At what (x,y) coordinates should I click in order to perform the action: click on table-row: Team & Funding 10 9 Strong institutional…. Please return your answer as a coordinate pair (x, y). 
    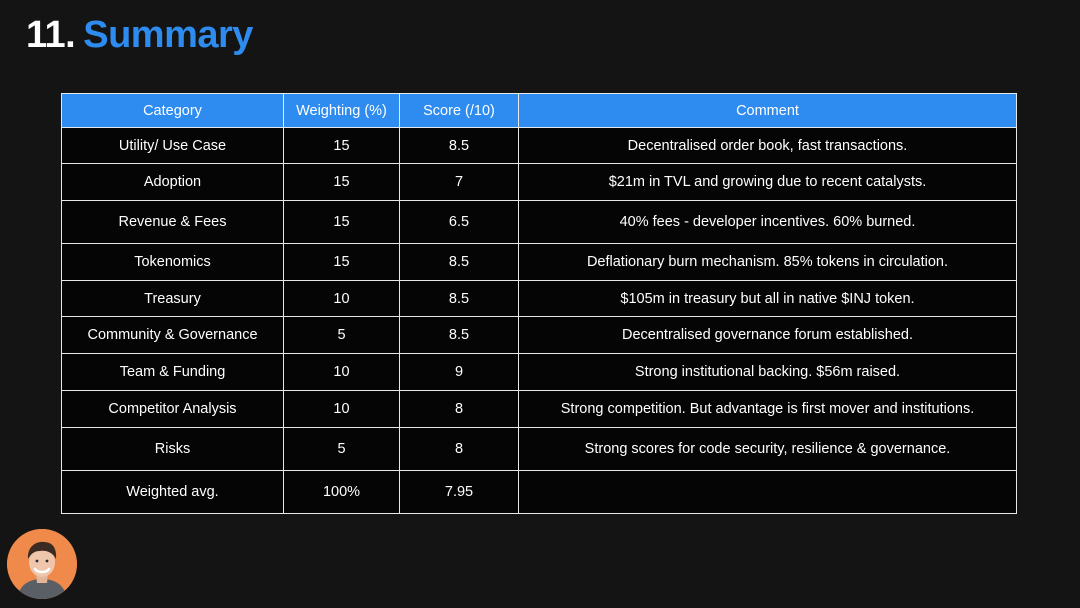
    Looking at the image, I should click on (539, 372).